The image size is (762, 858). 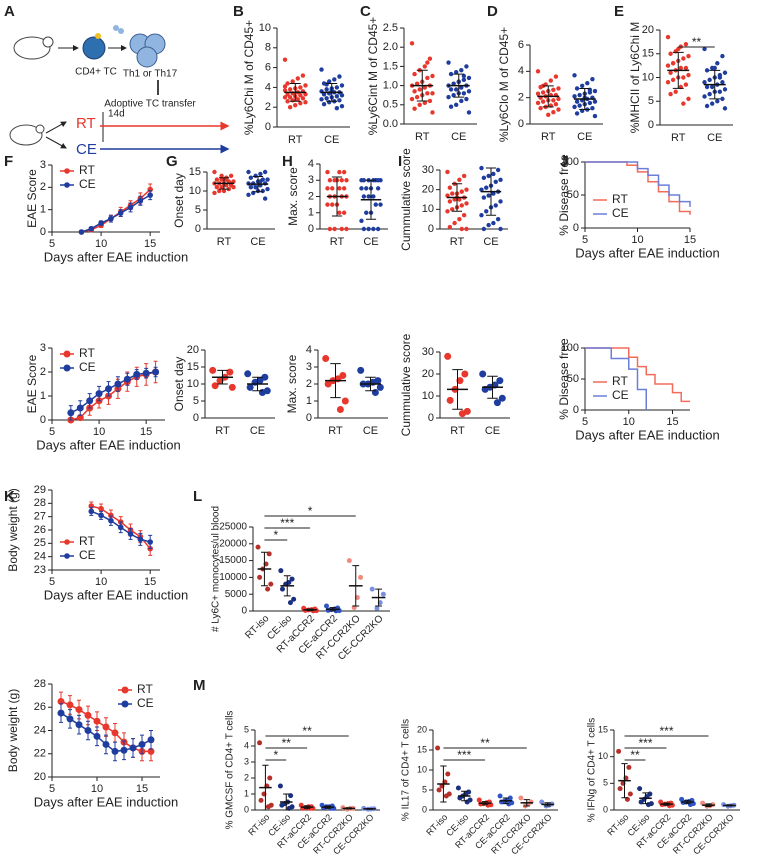 What do you see at coordinates (390, 124) in the screenshot?
I see `y-tick-label: 0.0` at bounding box center [390, 124].